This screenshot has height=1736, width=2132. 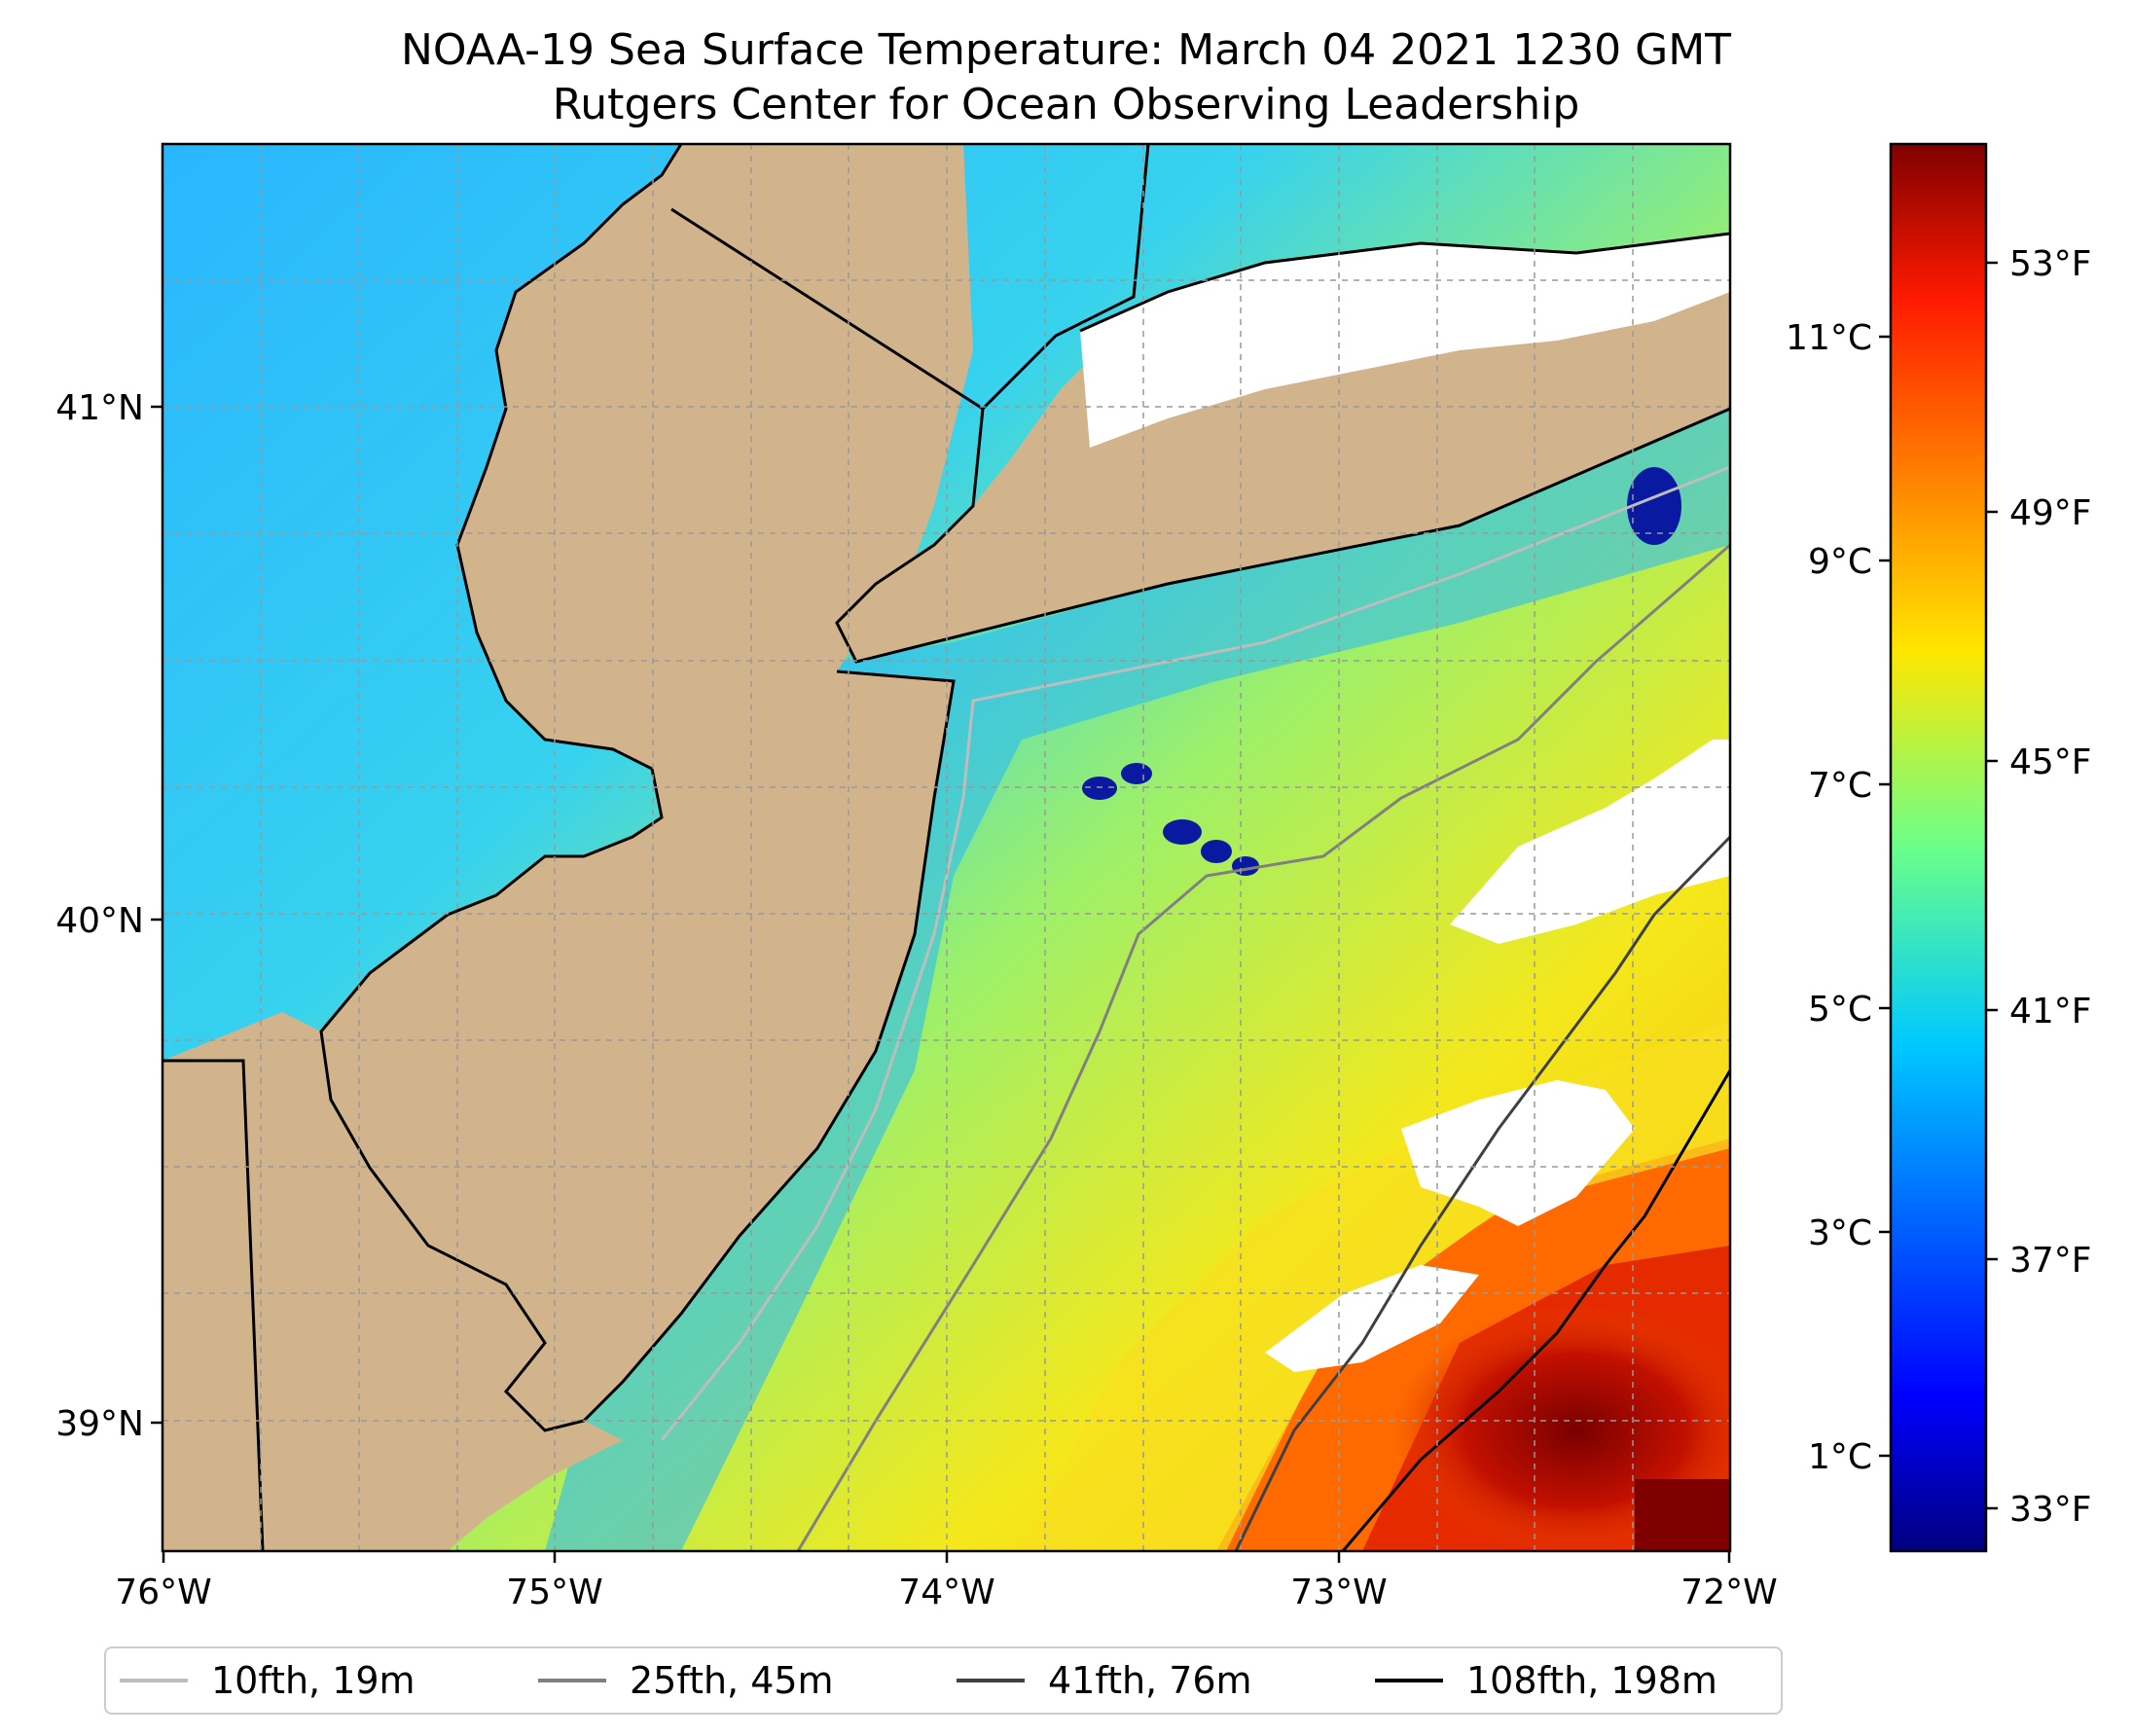 What do you see at coordinates (554, 1593) in the screenshot?
I see `x-tick-label: 75°W` at bounding box center [554, 1593].